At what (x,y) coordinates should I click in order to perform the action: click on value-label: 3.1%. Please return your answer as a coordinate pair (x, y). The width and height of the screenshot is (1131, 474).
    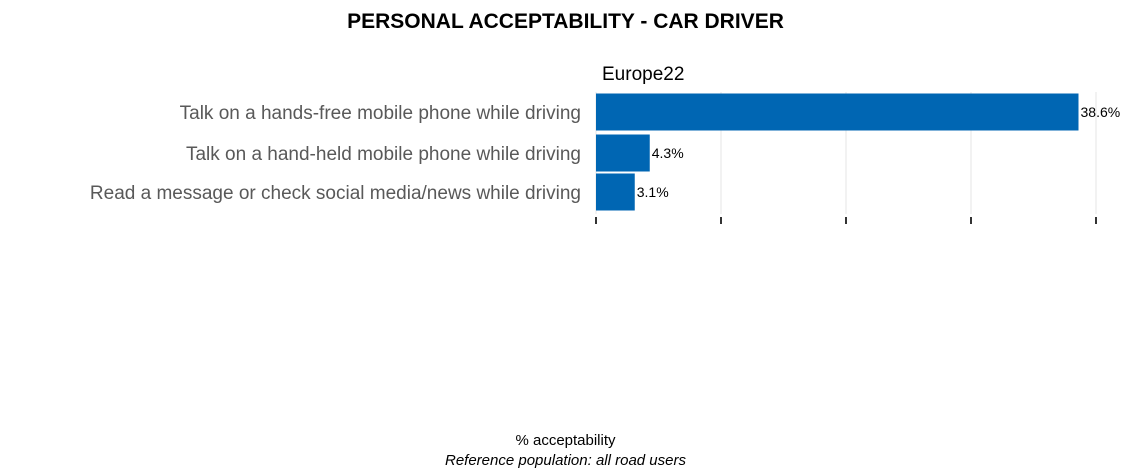
    Looking at the image, I should click on (653, 192).